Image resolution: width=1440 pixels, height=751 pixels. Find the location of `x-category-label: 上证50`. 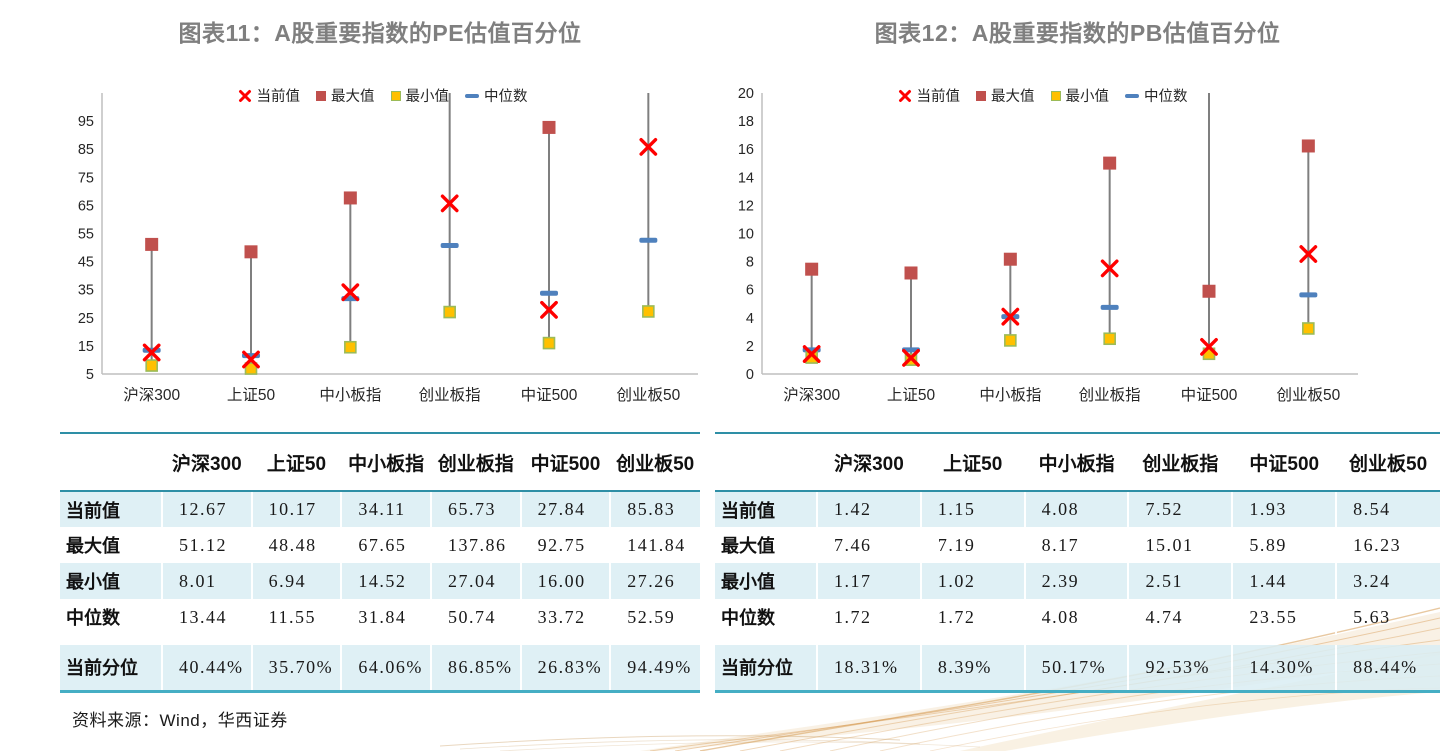

x-category-label: 上证50 is located at coordinates (251, 395).